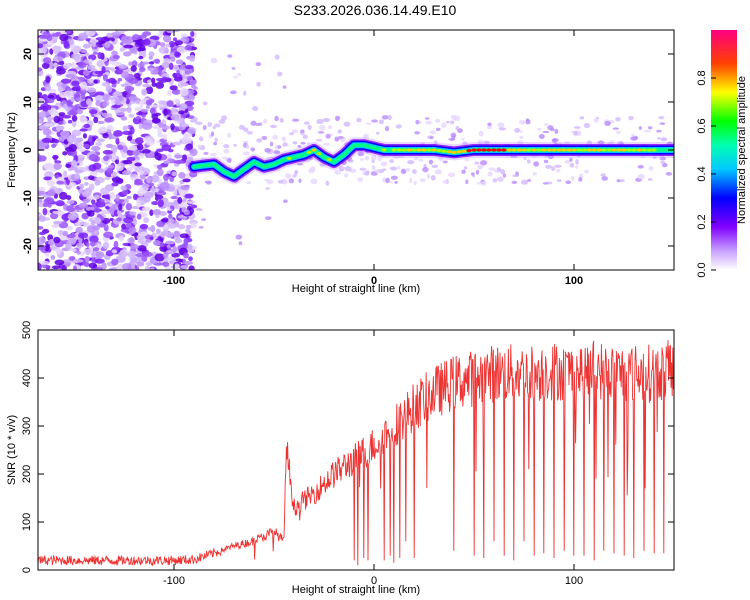 This screenshot has width=750, height=600. What do you see at coordinates (27, 426) in the screenshot?
I see `snr-ytick-label: 300` at bounding box center [27, 426].